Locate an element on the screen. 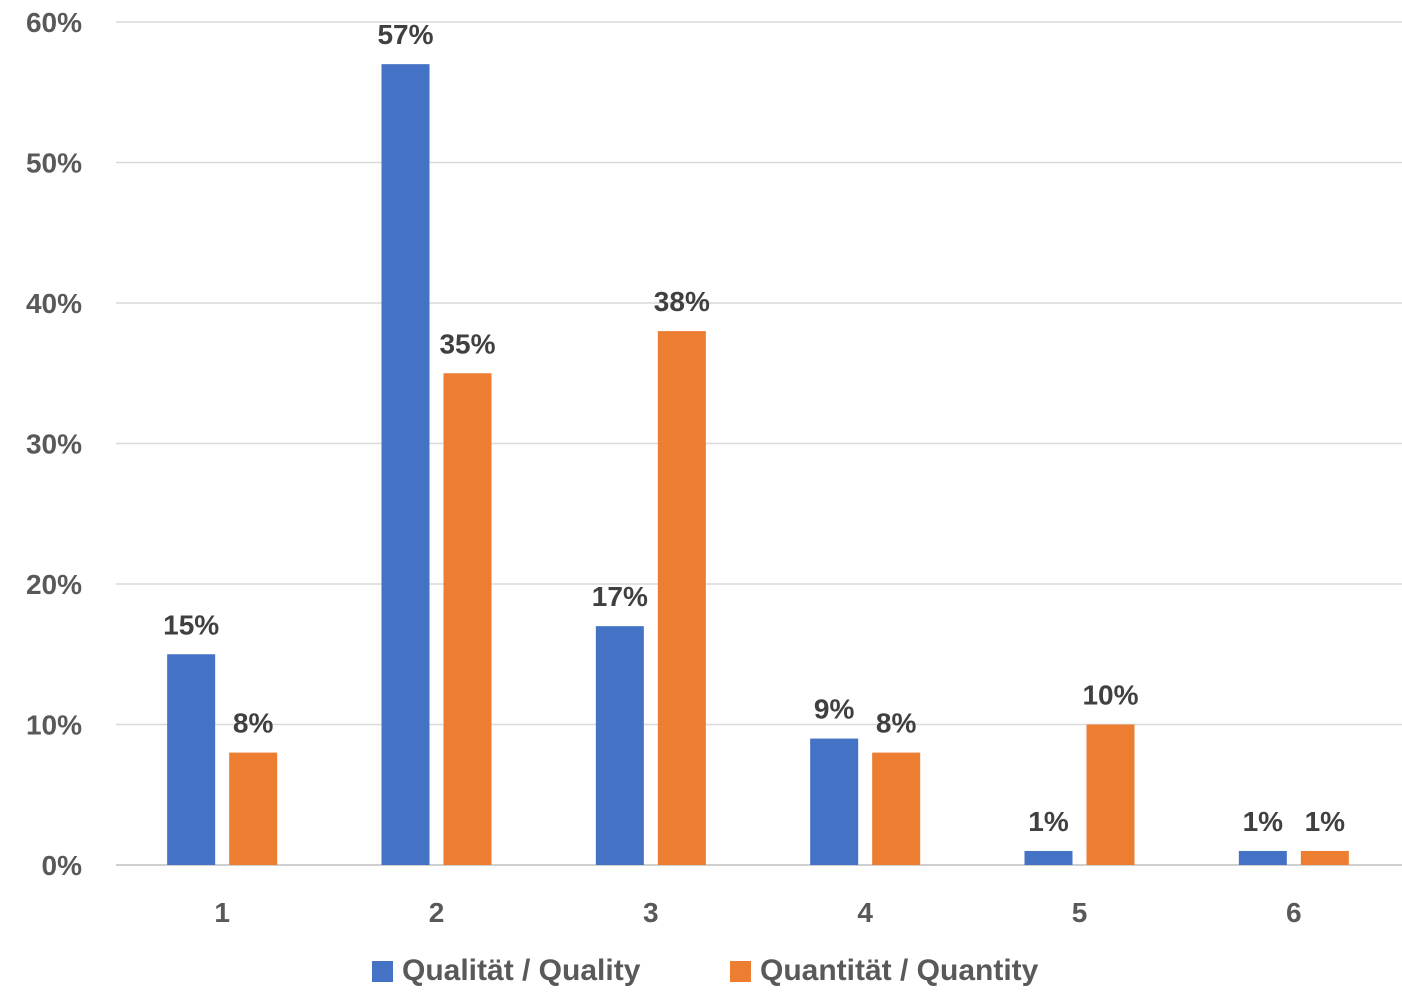  x-tick-label: 3 is located at coordinates (651, 912).